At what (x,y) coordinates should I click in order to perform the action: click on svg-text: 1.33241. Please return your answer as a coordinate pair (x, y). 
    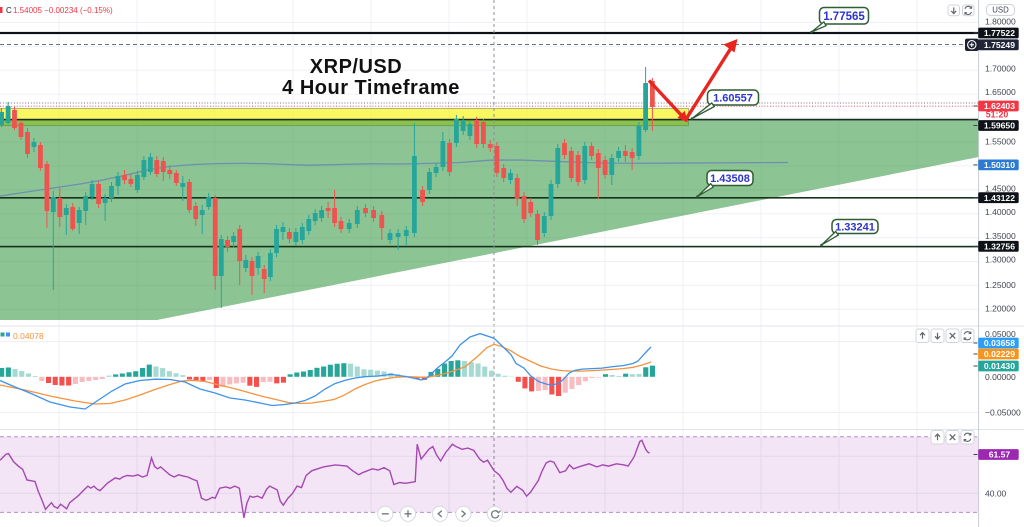
    Looking at the image, I should click on (855, 228).